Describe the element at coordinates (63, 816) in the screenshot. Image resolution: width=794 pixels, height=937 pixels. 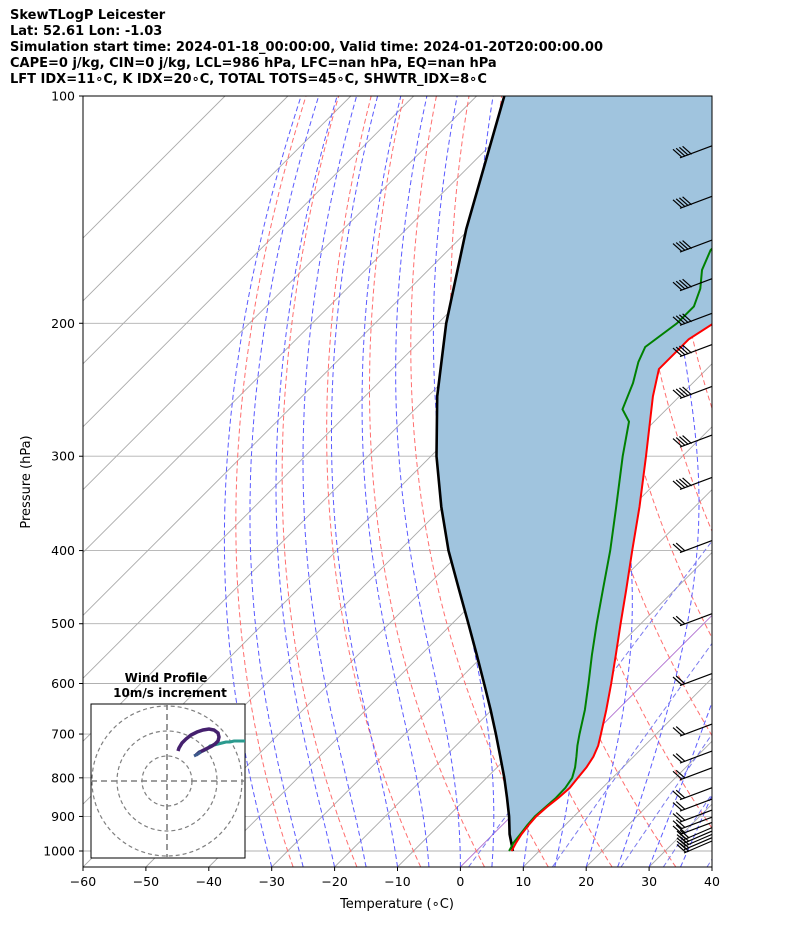
I see `y-tick-label: 900` at that location.